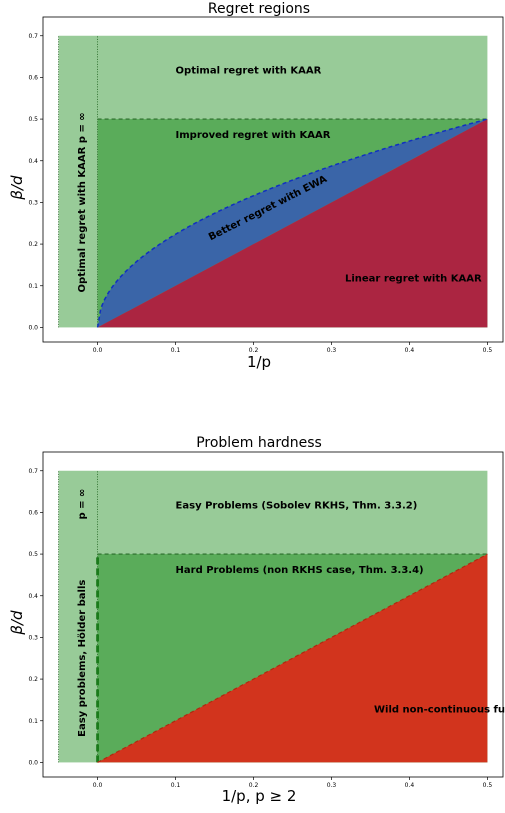 Image resolution: width=505 pixels, height=813 pixels. Describe the element at coordinates (259, 796) in the screenshot. I see `x-axis-label: 1/p, p ≥ 2` at that location.